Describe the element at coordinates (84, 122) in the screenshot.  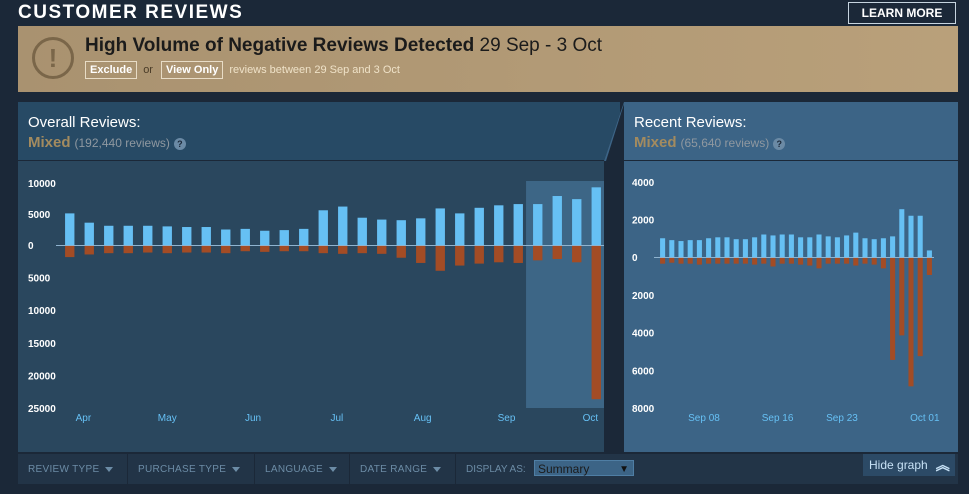
I see `overall-reviews-title: Overall Reviews:` at that location.